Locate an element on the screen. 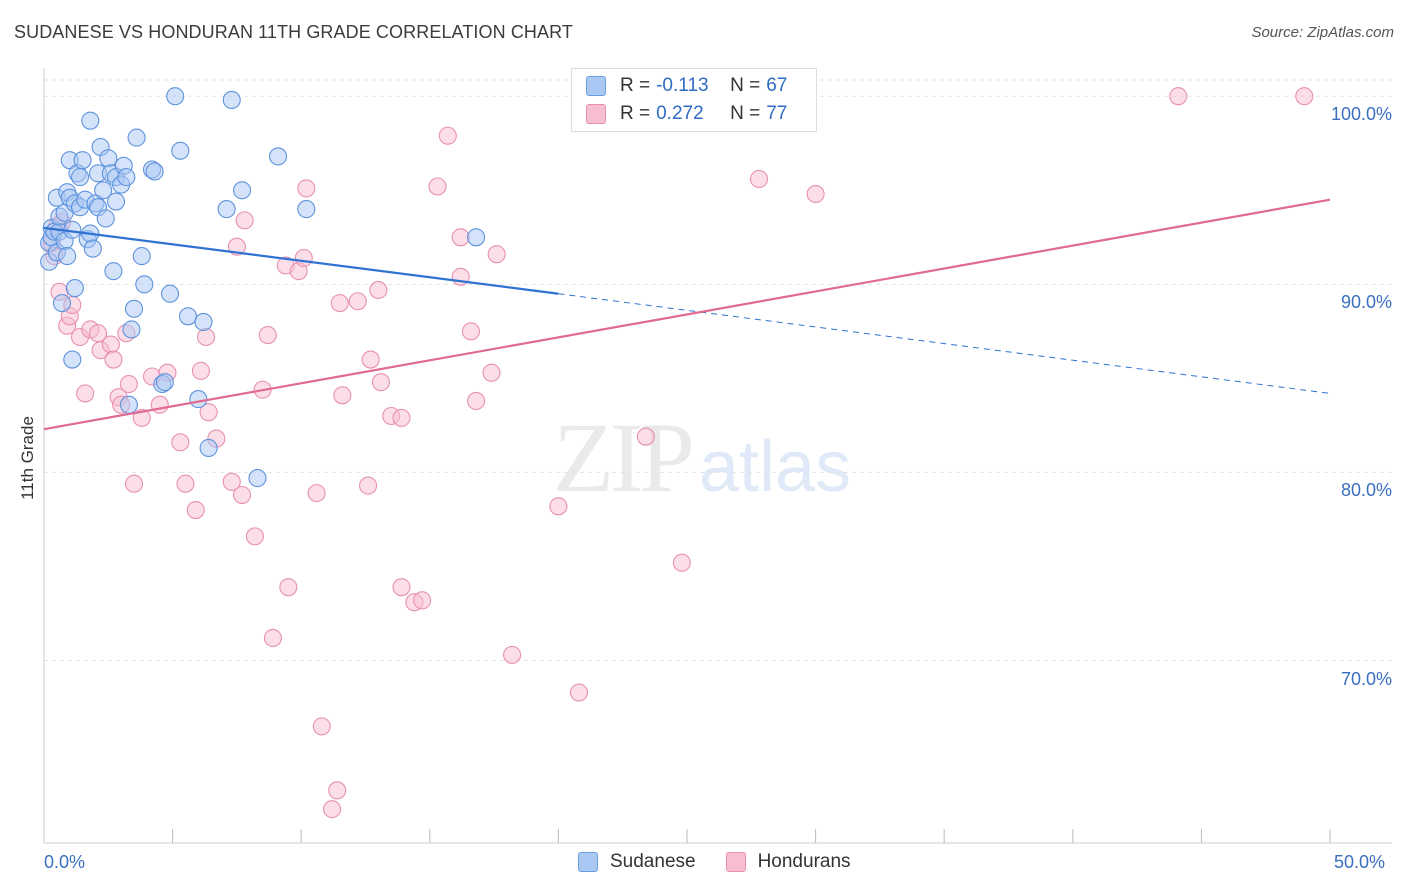  hondurans-legend-label: Hondurans is located at coordinates (804, 861).